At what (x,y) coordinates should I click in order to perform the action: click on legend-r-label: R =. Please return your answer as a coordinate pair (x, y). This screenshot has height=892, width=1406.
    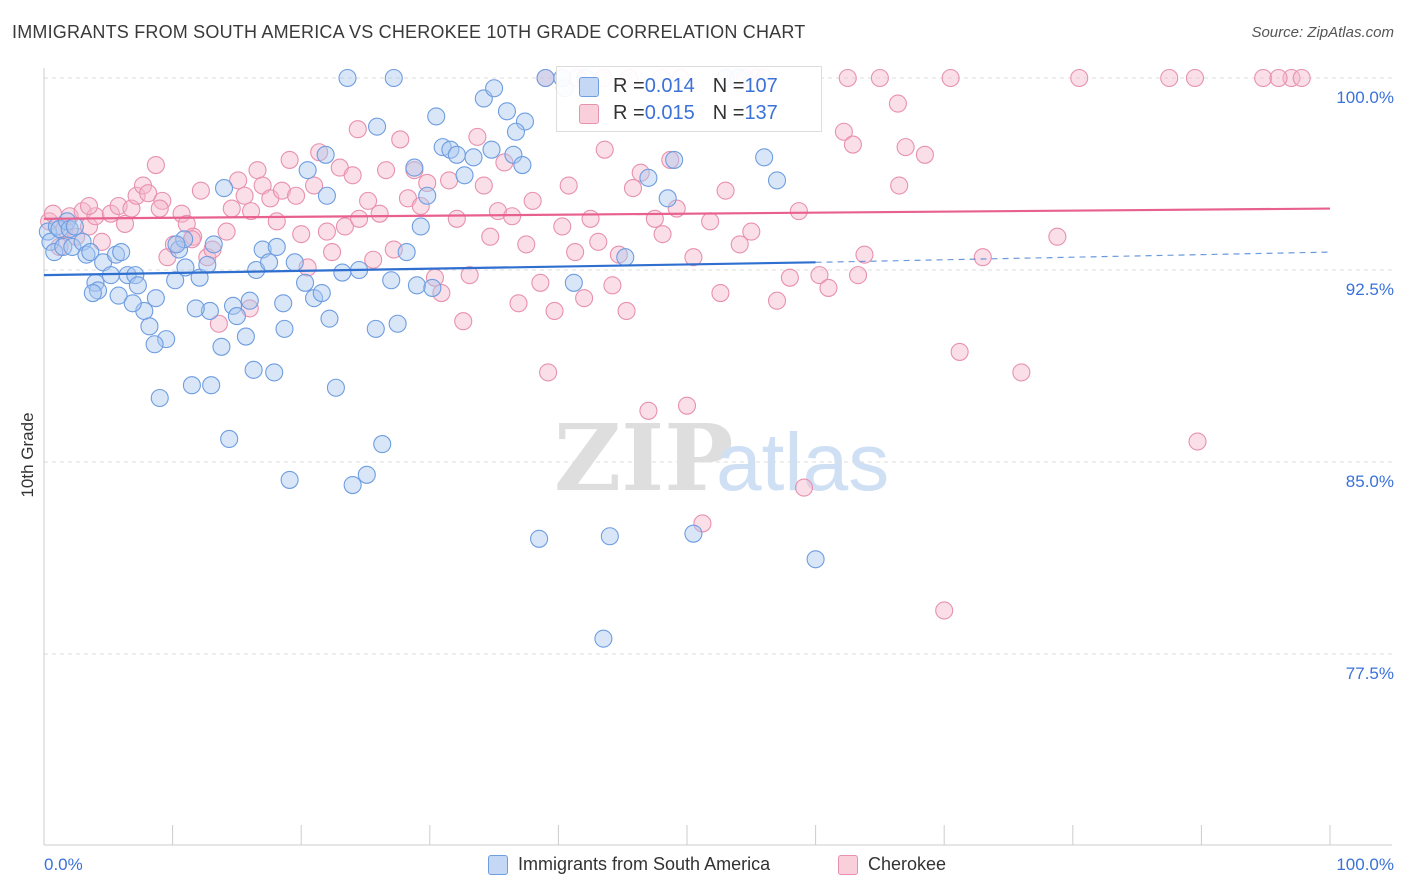
    Looking at the image, I should click on (629, 86).